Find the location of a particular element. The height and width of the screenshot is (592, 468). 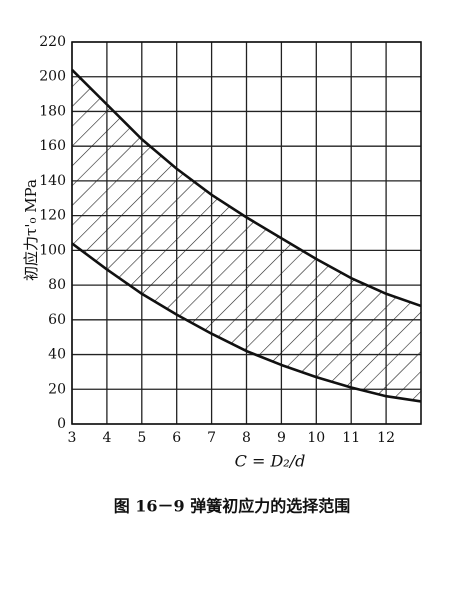

x-tick-label: 11 is located at coordinates (351, 438).